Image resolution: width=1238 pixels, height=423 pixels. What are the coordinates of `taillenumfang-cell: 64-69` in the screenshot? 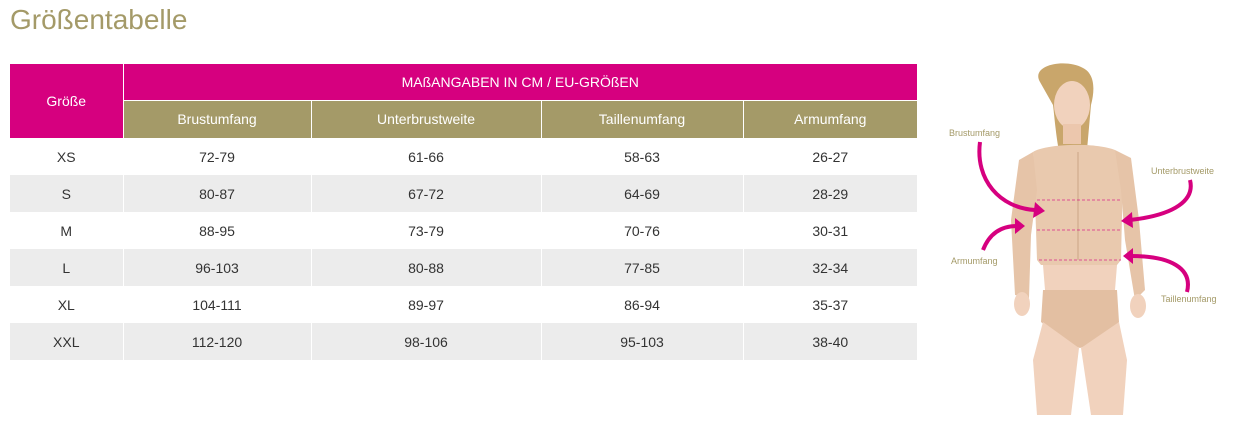 It's located at (642, 193).